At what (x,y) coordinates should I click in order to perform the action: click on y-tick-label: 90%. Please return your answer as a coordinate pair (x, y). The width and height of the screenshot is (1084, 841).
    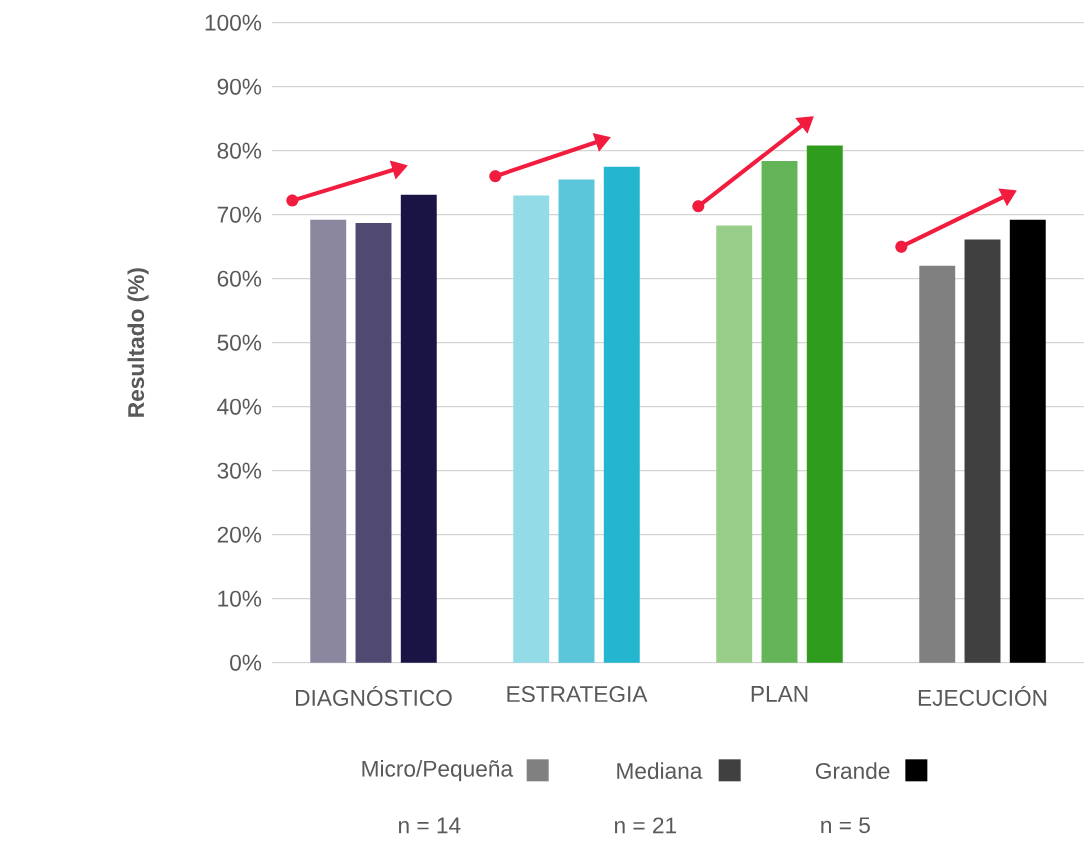
    Looking at the image, I should click on (239, 86).